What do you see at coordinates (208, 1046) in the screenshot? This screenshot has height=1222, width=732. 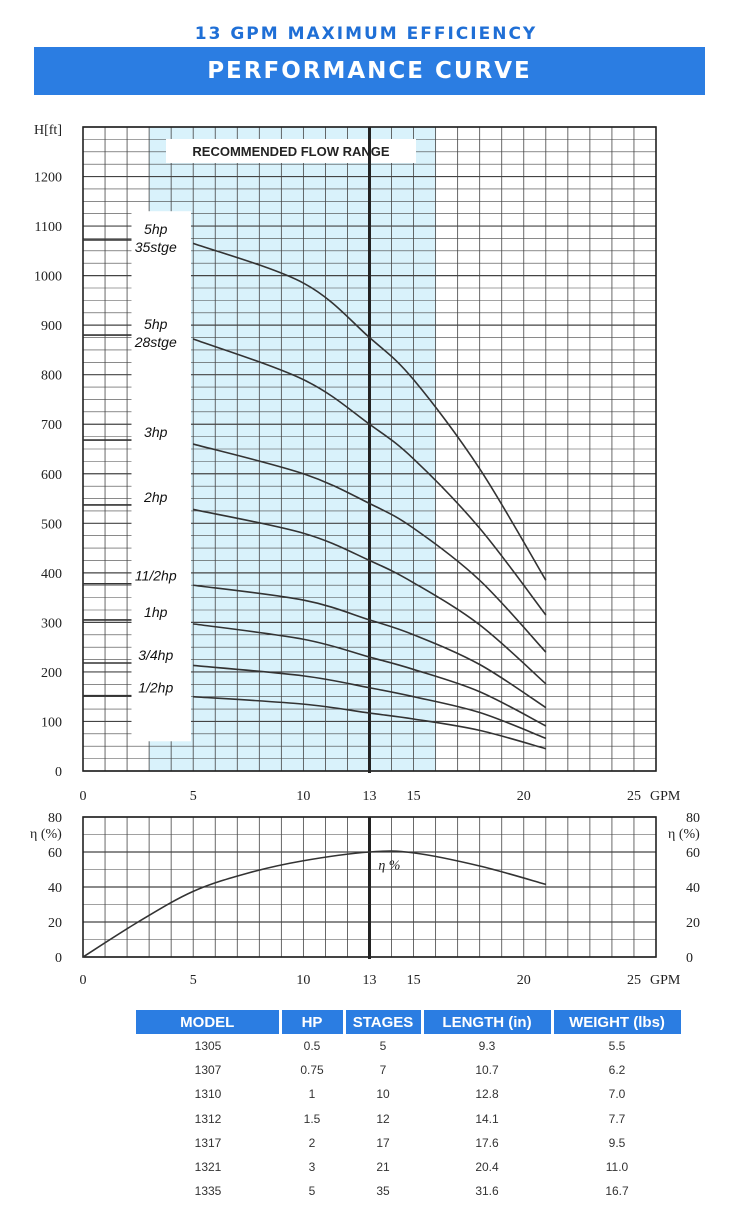 I see `table-cell: 1305` at bounding box center [208, 1046].